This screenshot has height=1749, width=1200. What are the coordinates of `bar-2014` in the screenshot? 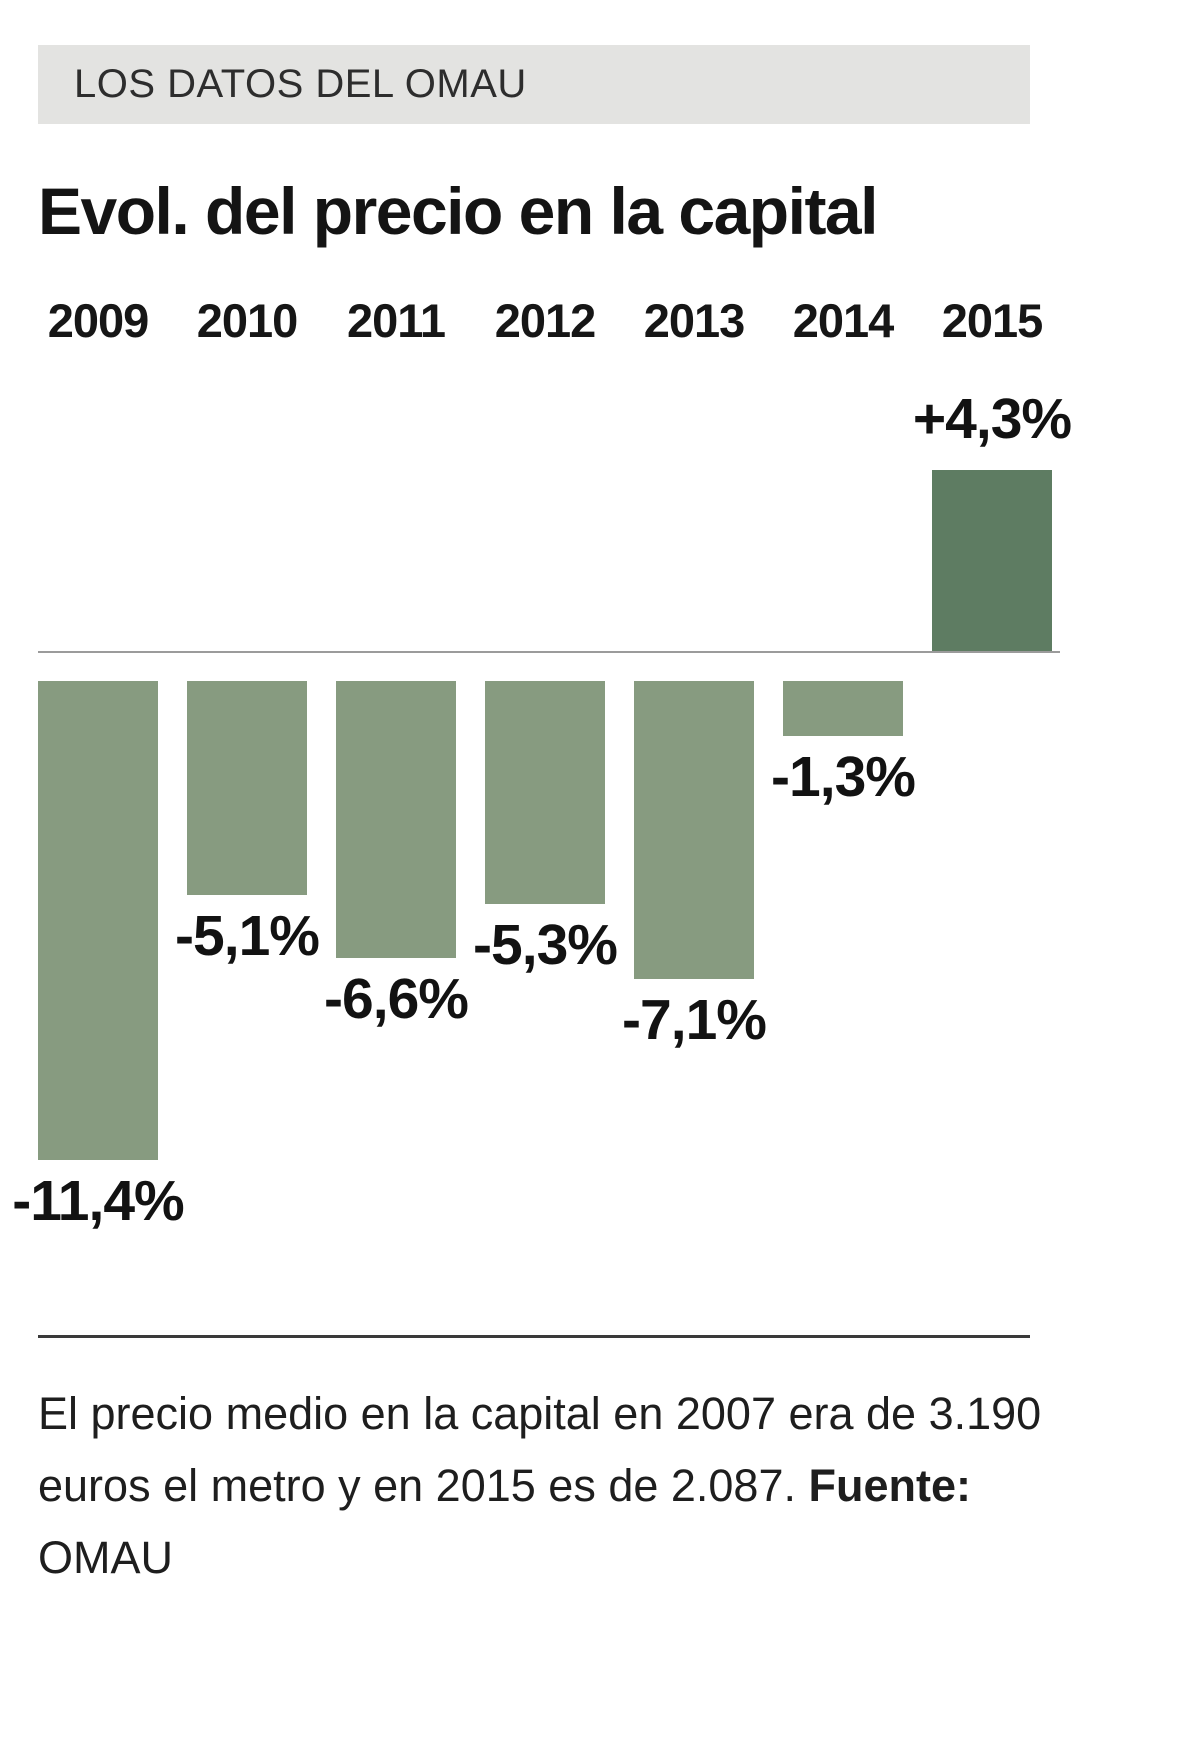 It's located at (843, 709).